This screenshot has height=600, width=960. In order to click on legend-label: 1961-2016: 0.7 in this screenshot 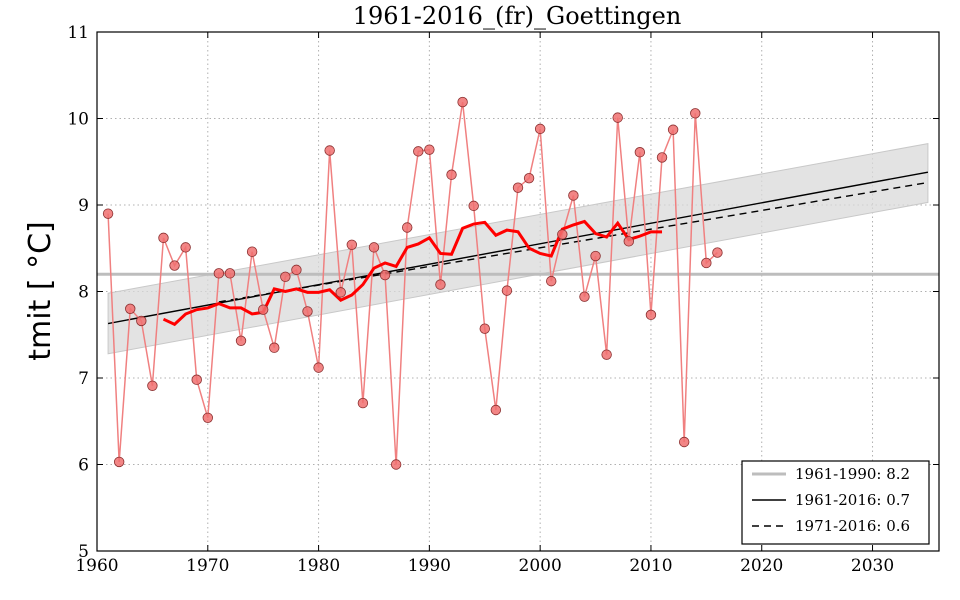, I will do `click(852, 500)`.